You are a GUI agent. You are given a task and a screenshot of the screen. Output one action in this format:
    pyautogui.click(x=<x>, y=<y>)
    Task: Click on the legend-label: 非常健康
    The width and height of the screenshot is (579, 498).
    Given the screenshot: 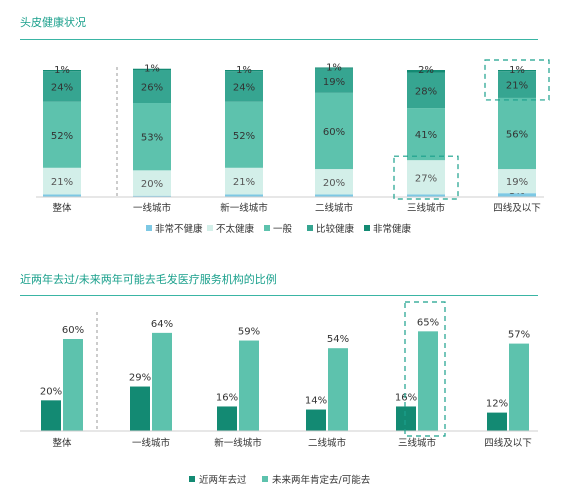 What is the action you would take?
    pyautogui.click(x=392, y=229)
    